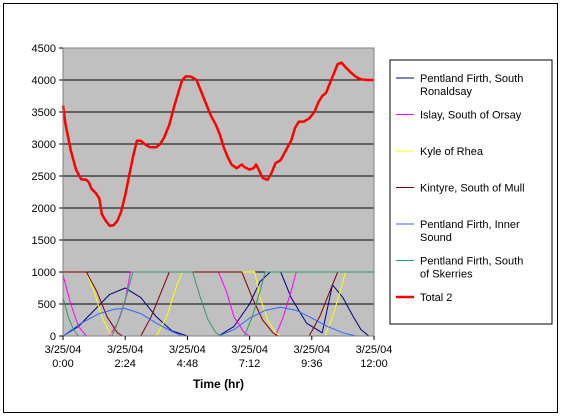  Describe the element at coordinates (374, 364) in the screenshot. I see `x-tick-time-label: 12:00` at that location.